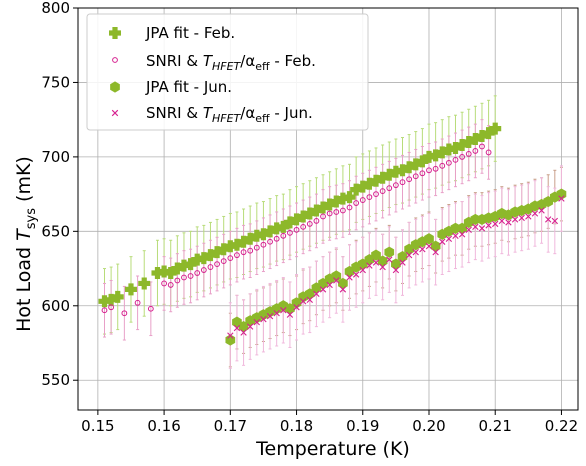  I want to click on x-tick-label: 0.16, so click(163, 426).